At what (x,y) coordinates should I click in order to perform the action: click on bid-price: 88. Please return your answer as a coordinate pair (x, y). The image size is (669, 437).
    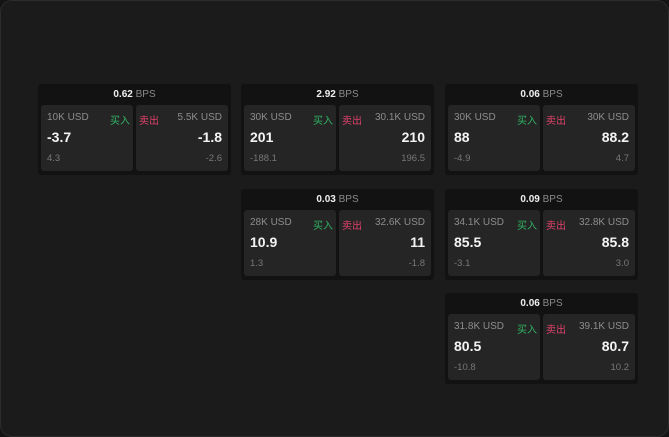
    Looking at the image, I should click on (462, 137).